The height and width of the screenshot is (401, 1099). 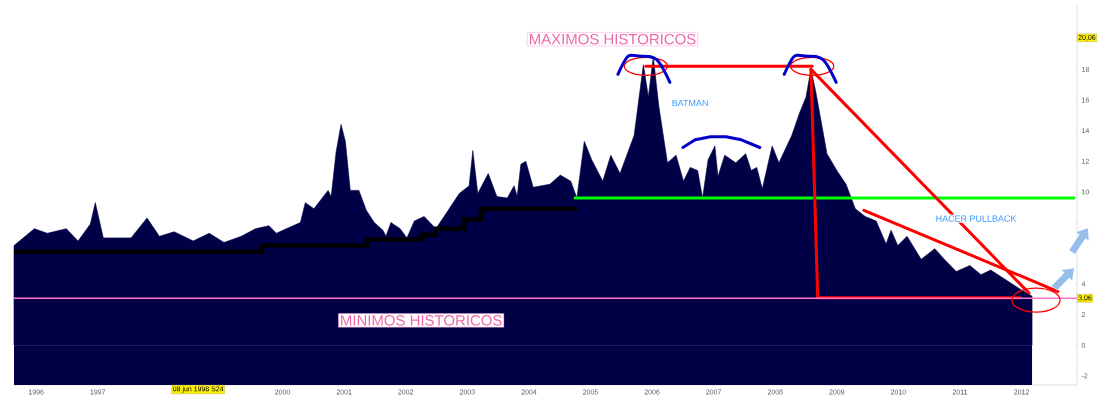 What do you see at coordinates (976, 218) in the screenshot?
I see `annotation: HACER PULLBACK` at bounding box center [976, 218].